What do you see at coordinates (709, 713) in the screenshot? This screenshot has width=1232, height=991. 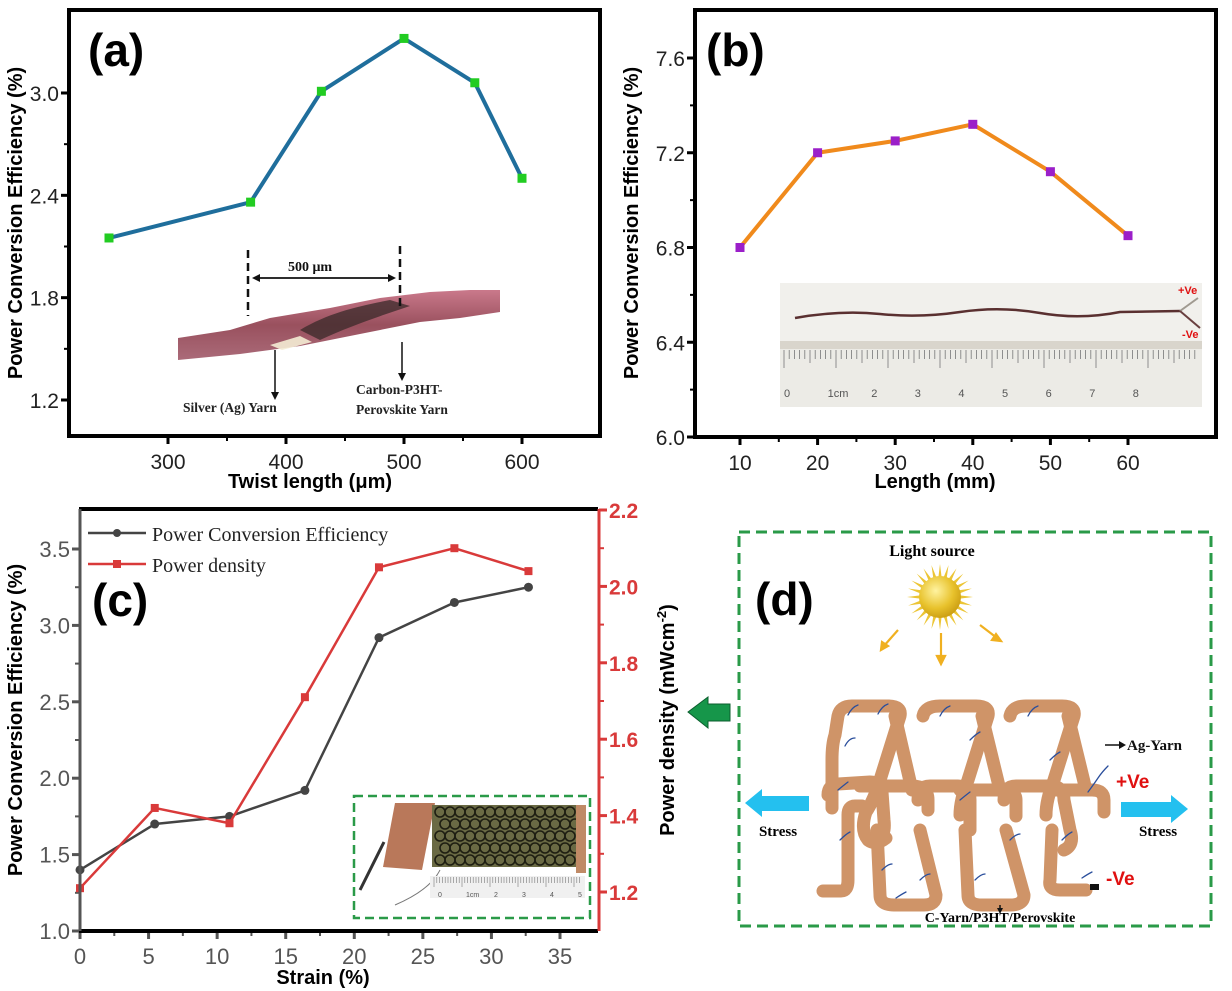 I see `link-arrow-icon` at bounding box center [709, 713].